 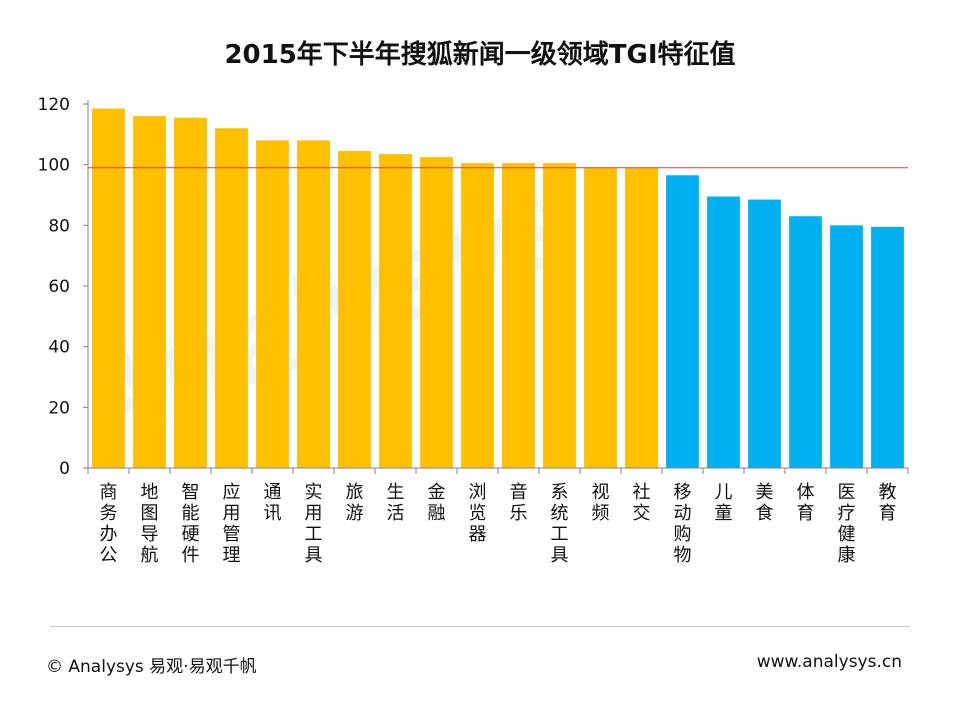 I want to click on bar-金融, so click(x=436, y=312).